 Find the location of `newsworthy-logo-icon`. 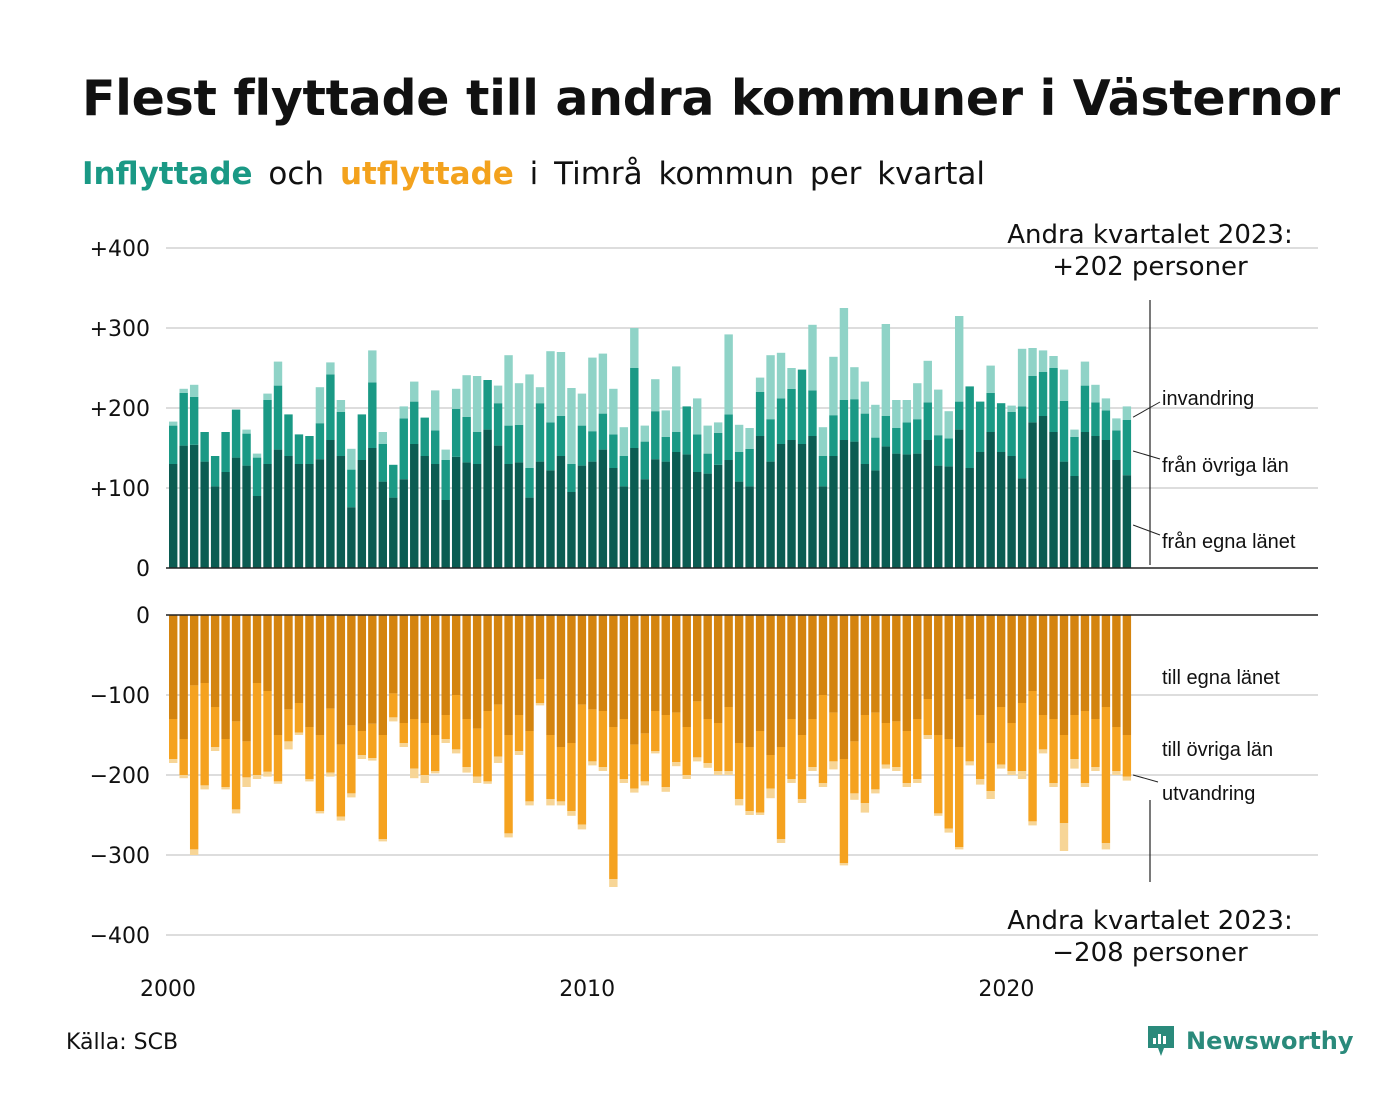

newsworthy-logo-icon is located at coordinates (1161, 1041).